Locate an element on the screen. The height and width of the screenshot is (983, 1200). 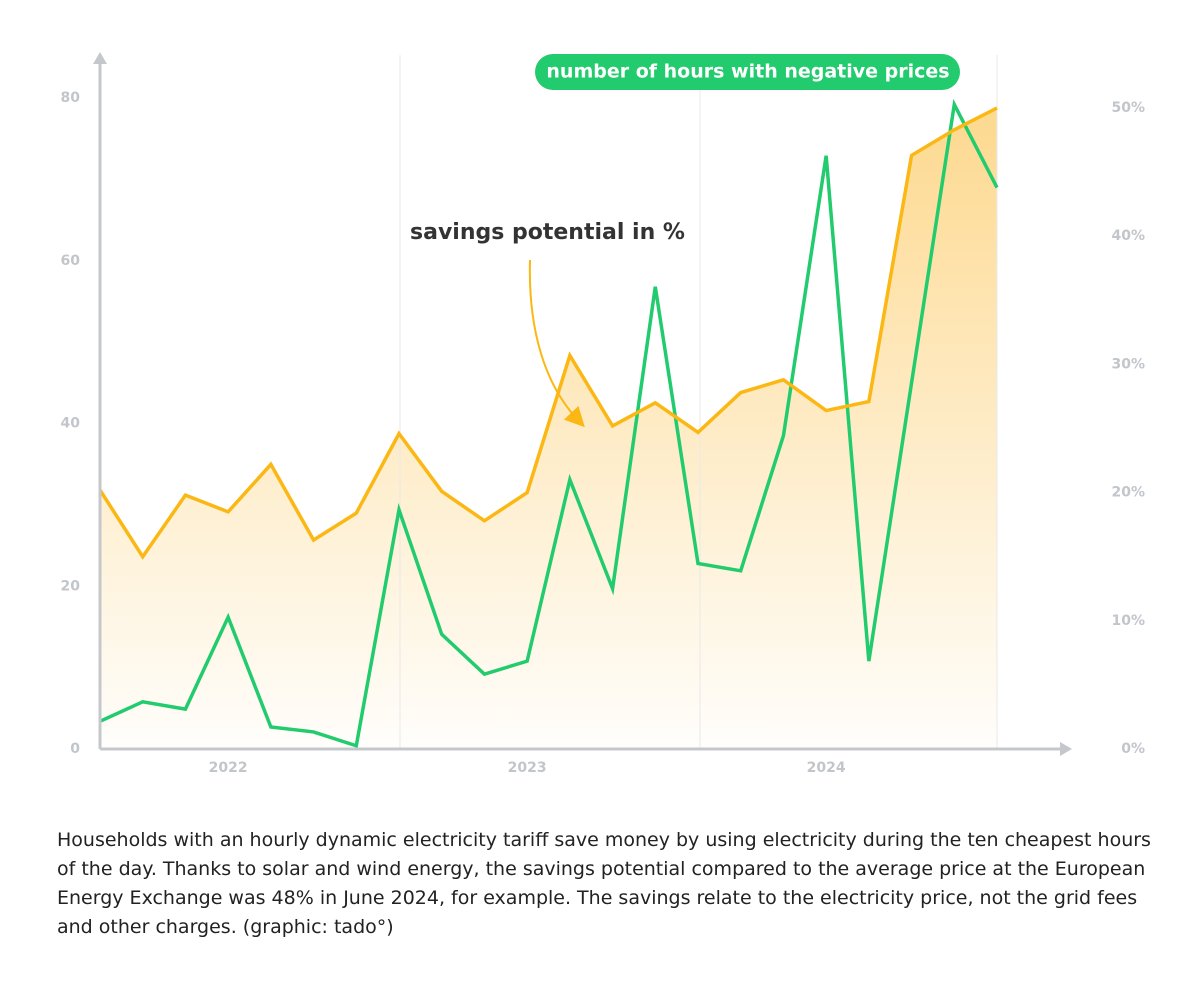
y2-tick-label: 30% is located at coordinates (1128, 364).